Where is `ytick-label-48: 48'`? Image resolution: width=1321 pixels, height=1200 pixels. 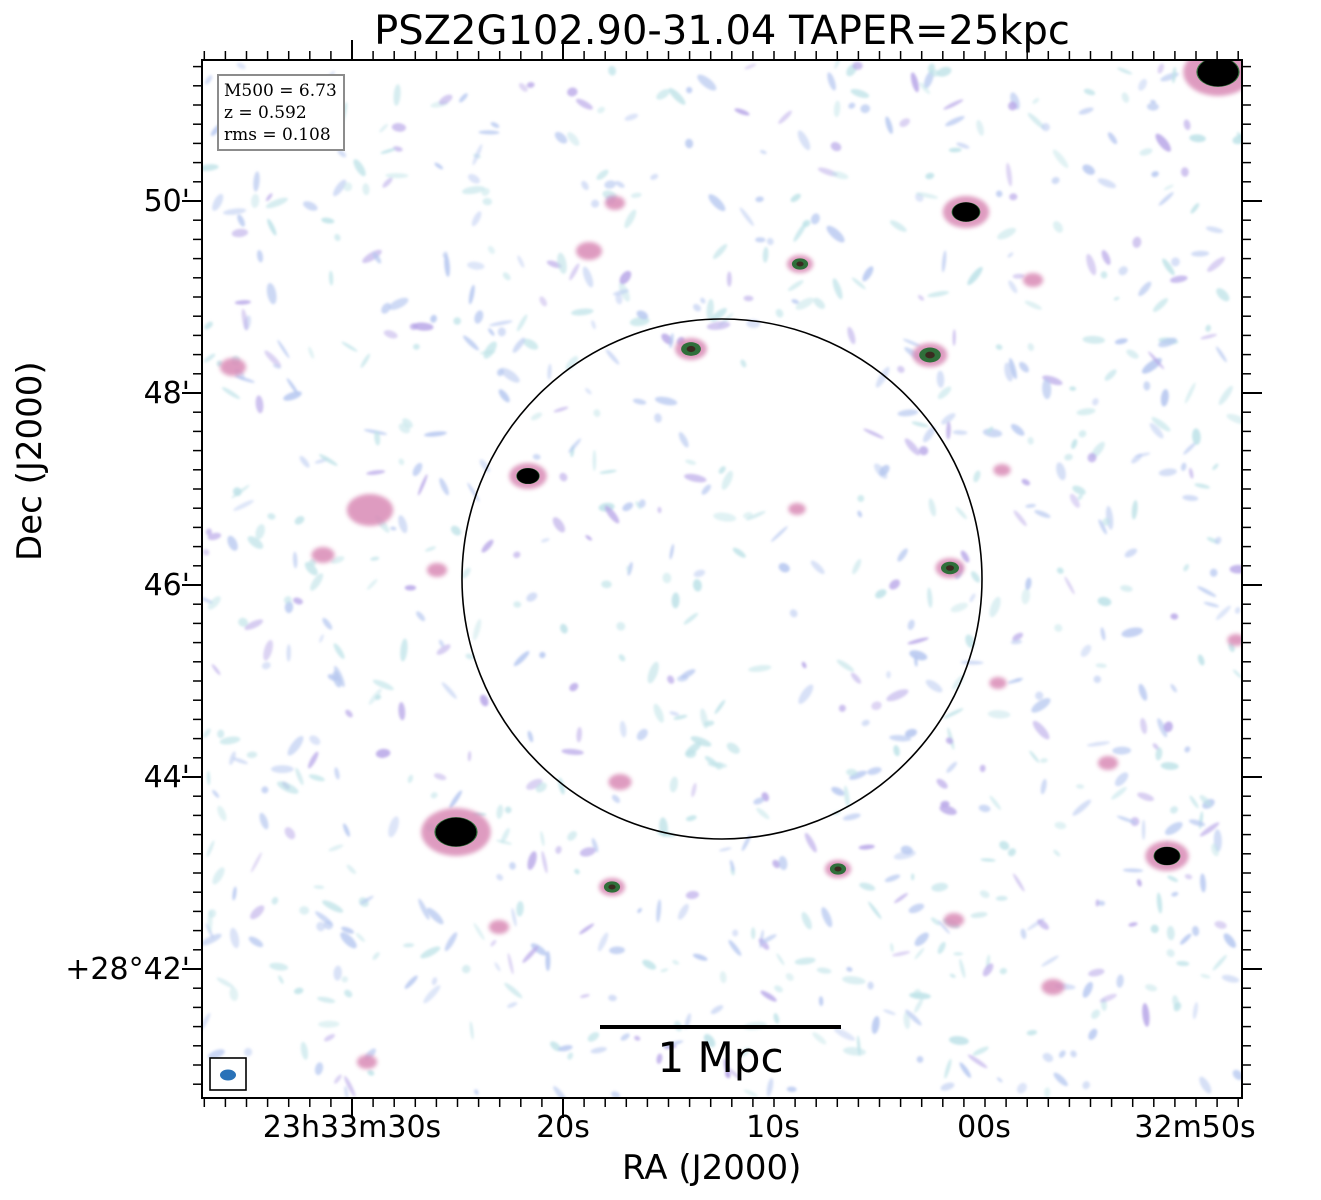
ytick-label-48: 48' is located at coordinates (166, 393).